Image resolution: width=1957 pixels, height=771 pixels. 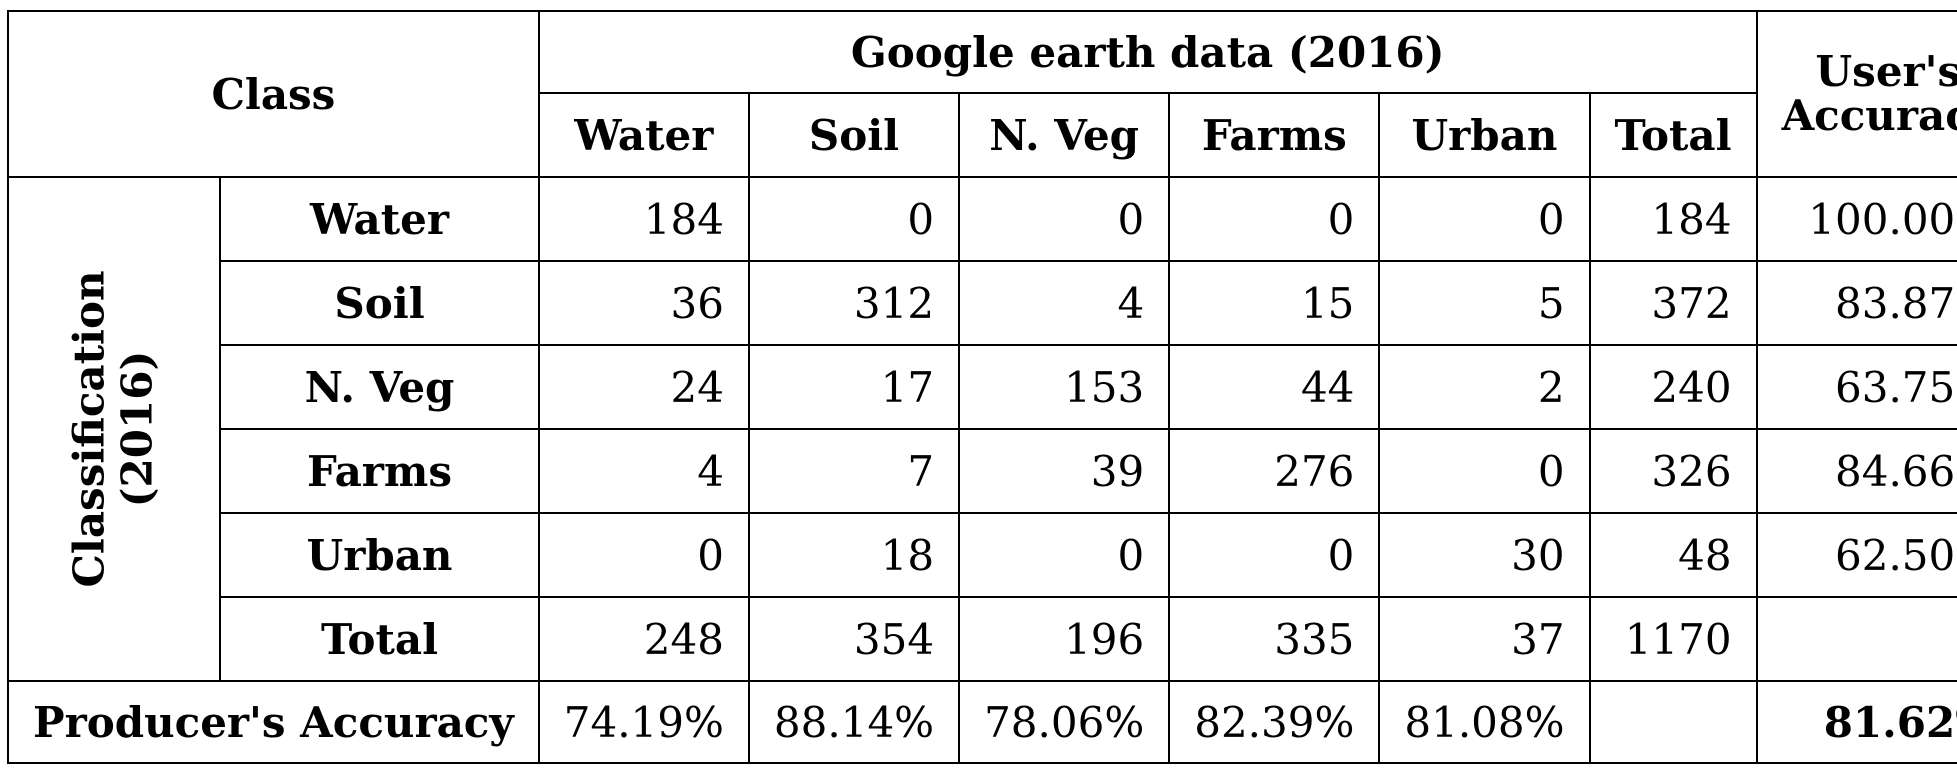 I want to click on row-label: Urban, so click(x=379, y=555).